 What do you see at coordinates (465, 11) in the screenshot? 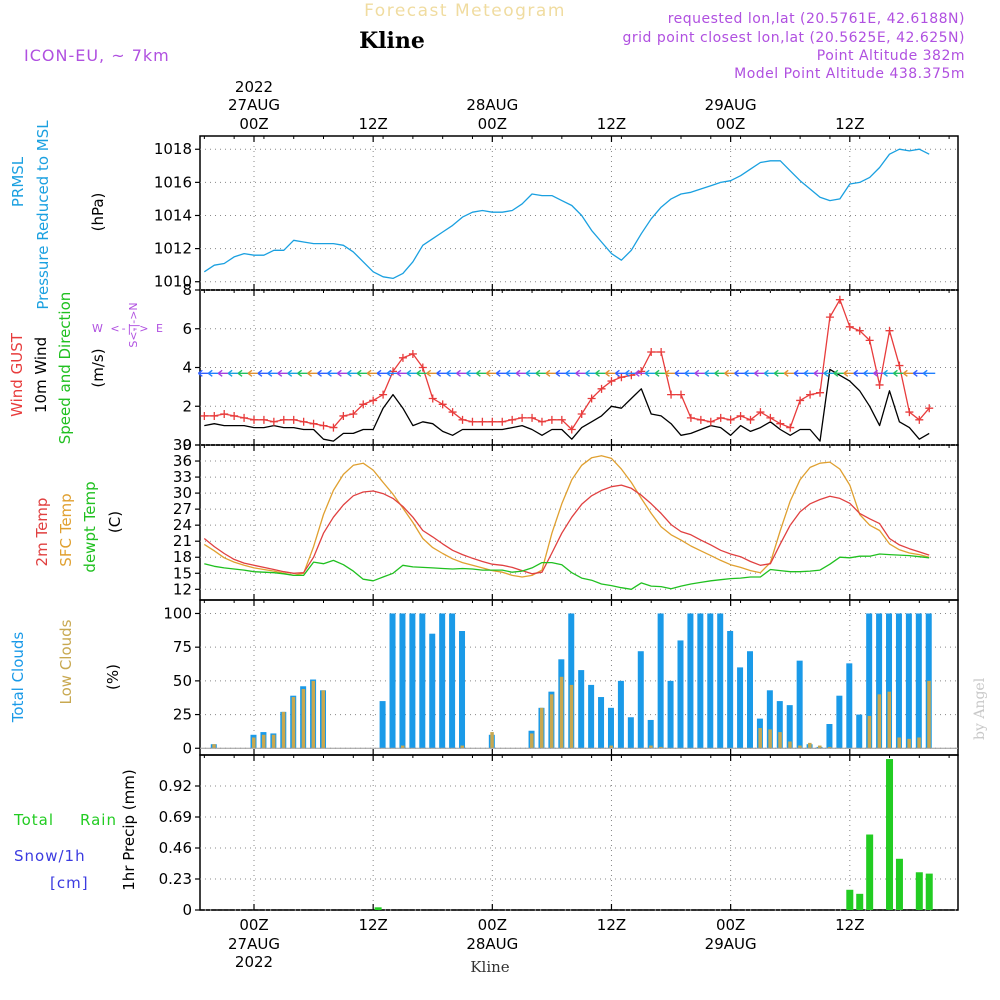
I see `header-title: Forecast Meteogram` at bounding box center [465, 11].